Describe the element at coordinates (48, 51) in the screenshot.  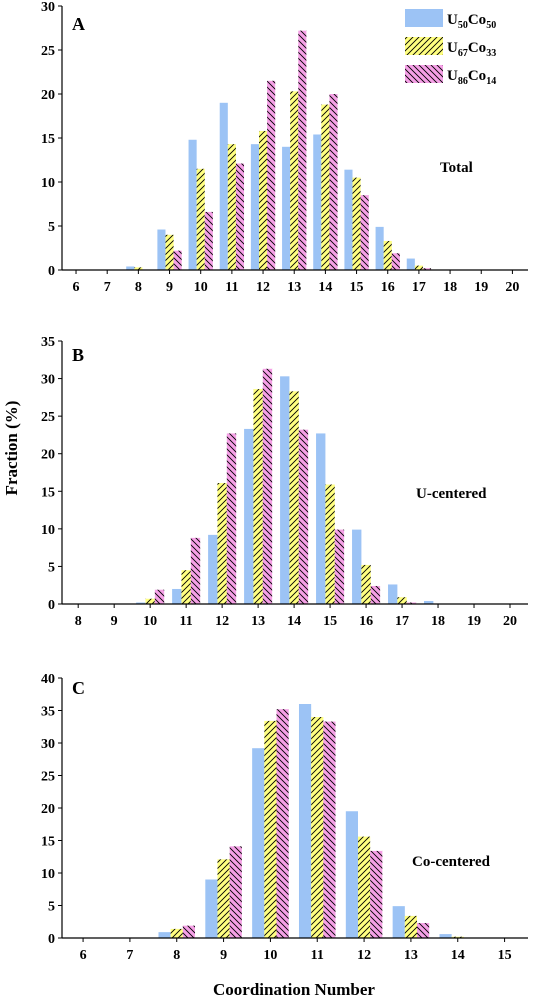
I see `y-tick-label: 25` at that location.